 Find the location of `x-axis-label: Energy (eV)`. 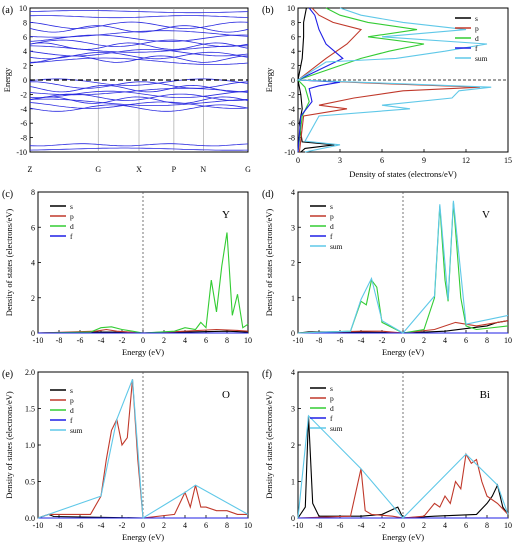

x-axis-label: Energy (eV) is located at coordinates (143, 352).